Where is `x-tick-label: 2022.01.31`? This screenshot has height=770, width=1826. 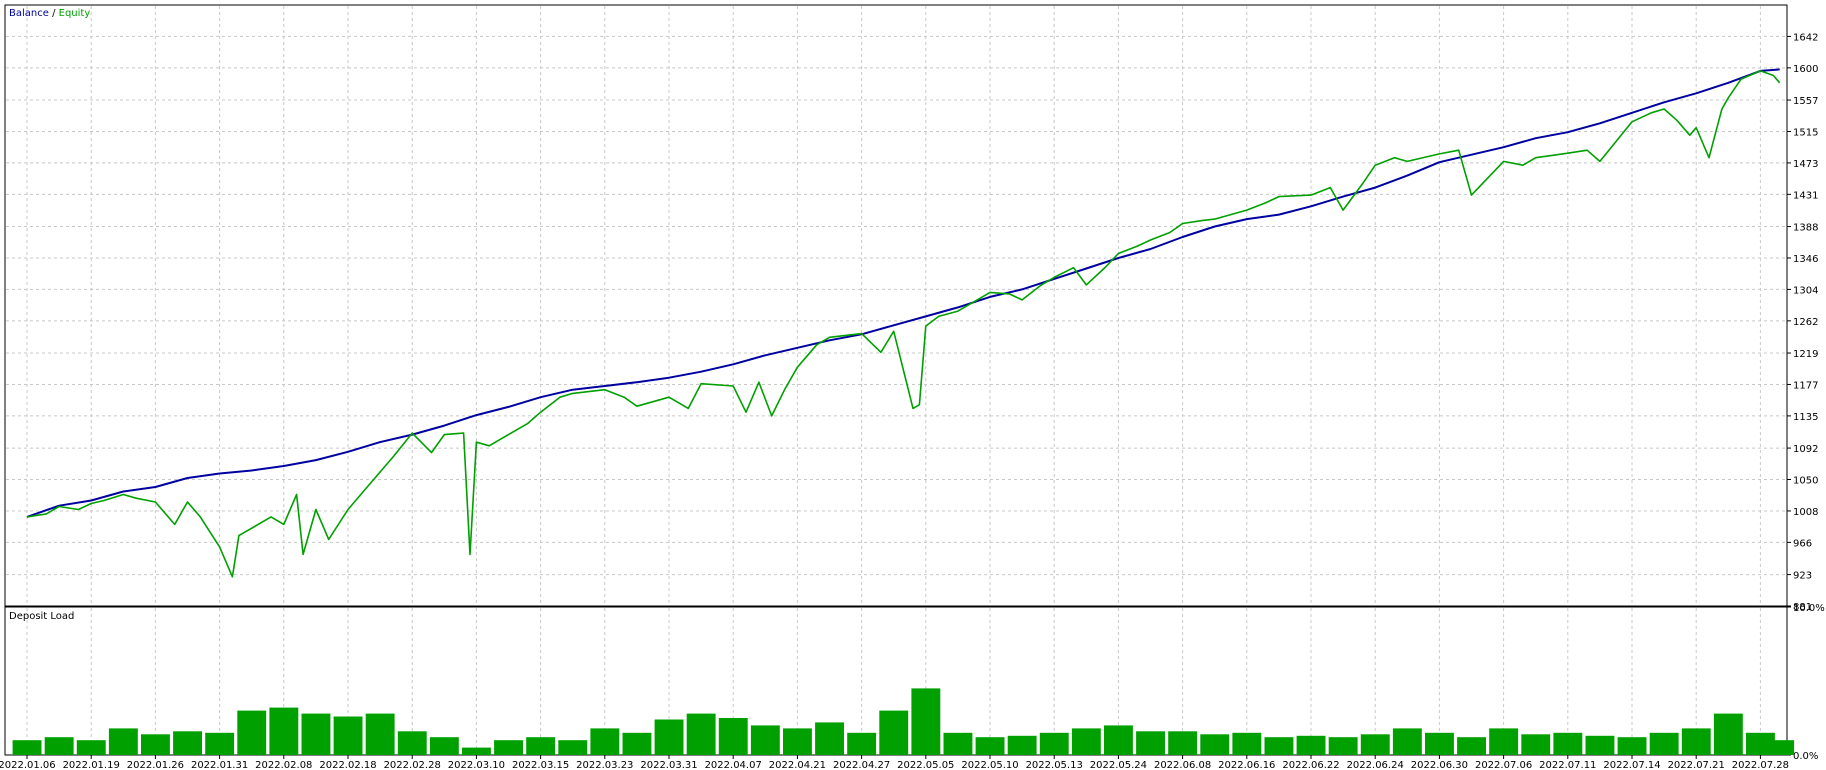 x-tick-label: 2022.01.31 is located at coordinates (219, 765).